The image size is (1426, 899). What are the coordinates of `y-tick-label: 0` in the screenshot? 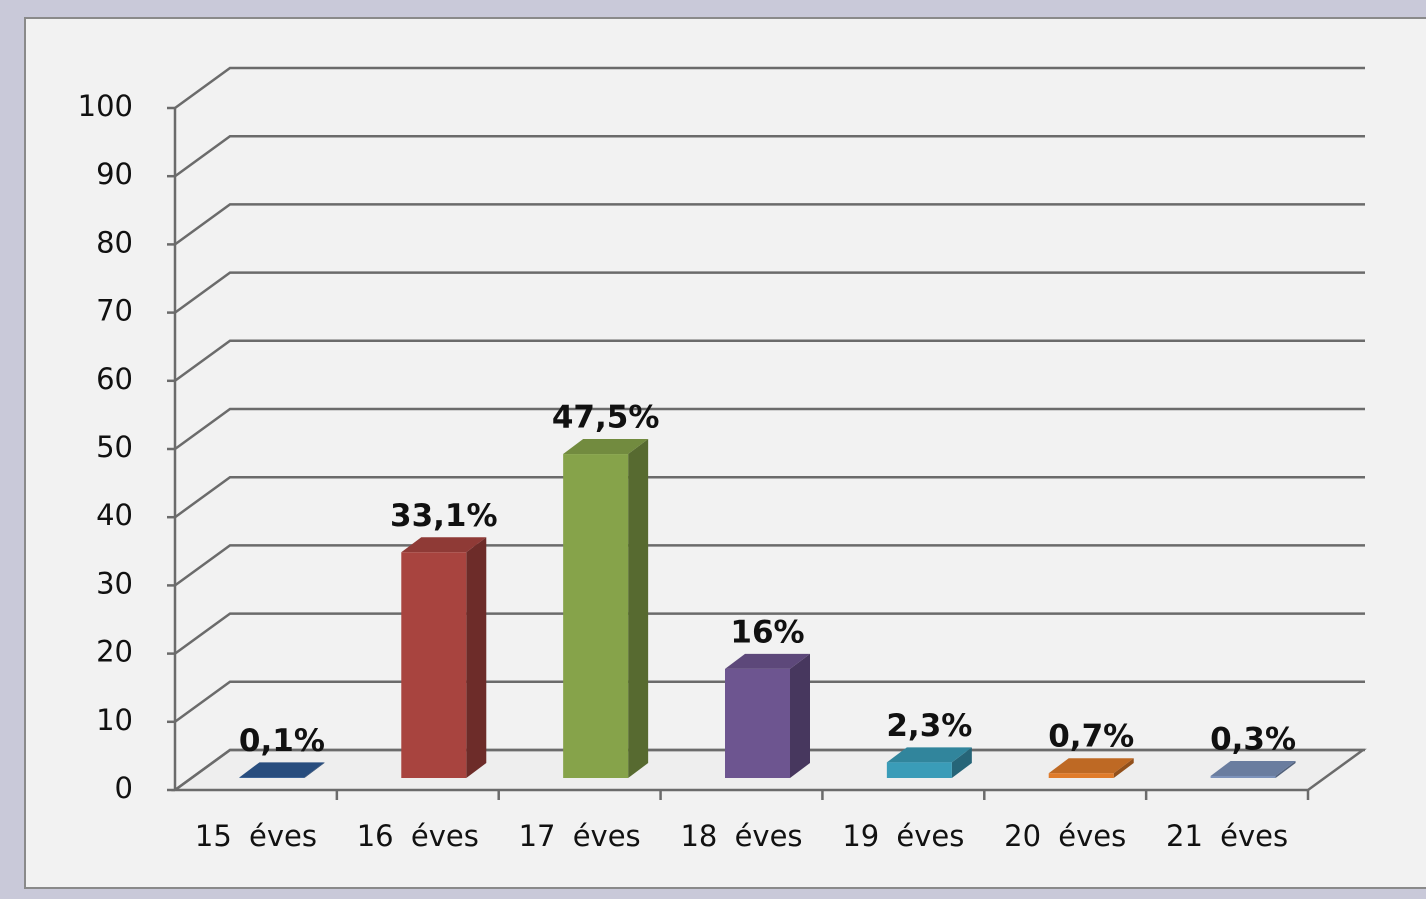 It's located at (124, 788).